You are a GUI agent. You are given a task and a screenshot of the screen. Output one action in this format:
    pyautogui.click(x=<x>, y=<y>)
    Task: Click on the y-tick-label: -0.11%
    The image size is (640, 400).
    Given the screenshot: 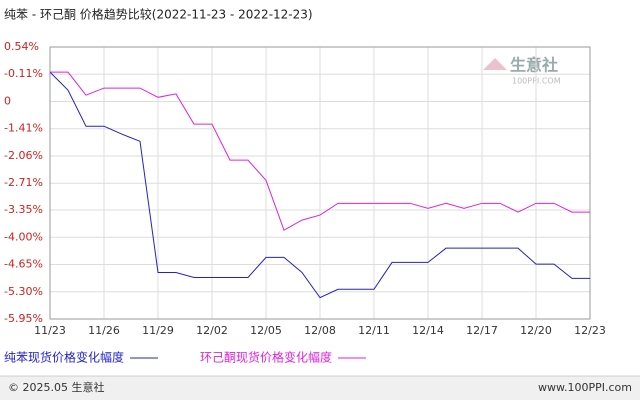 What is the action you would take?
    pyautogui.click(x=23, y=73)
    